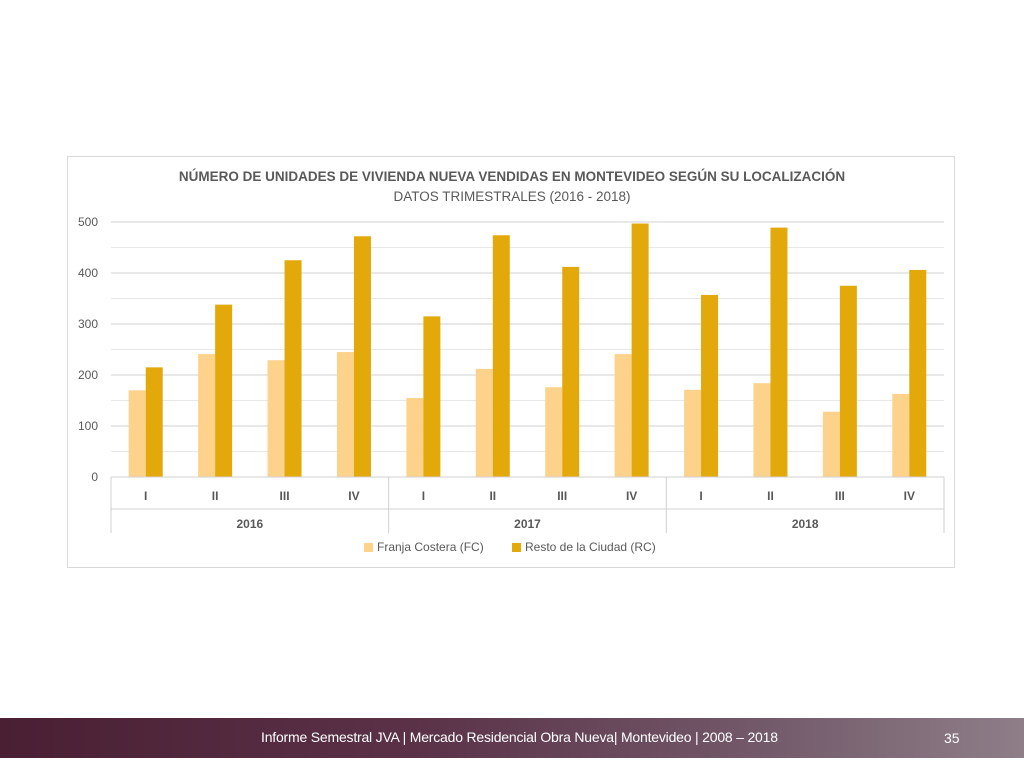 This screenshot has width=1024, height=768. I want to click on legend-label: Franja Costera (FC), so click(430, 547).